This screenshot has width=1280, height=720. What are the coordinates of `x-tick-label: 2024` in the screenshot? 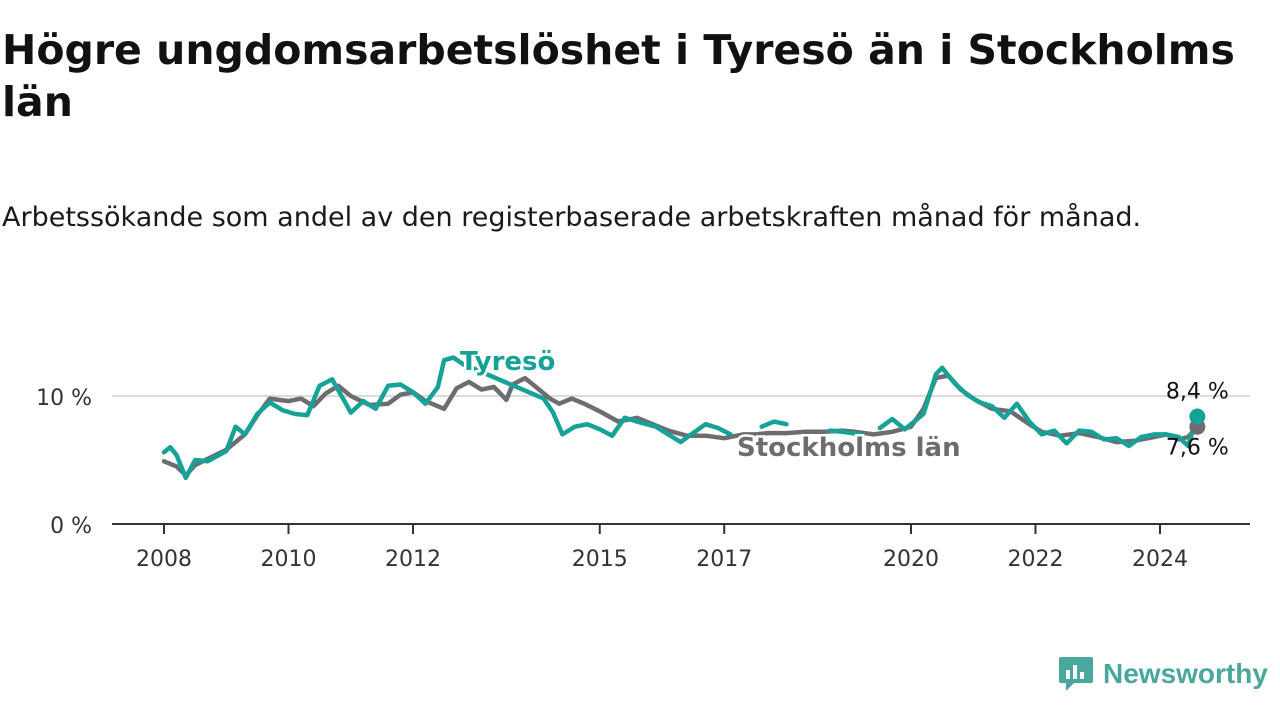 It's located at (1160, 559).